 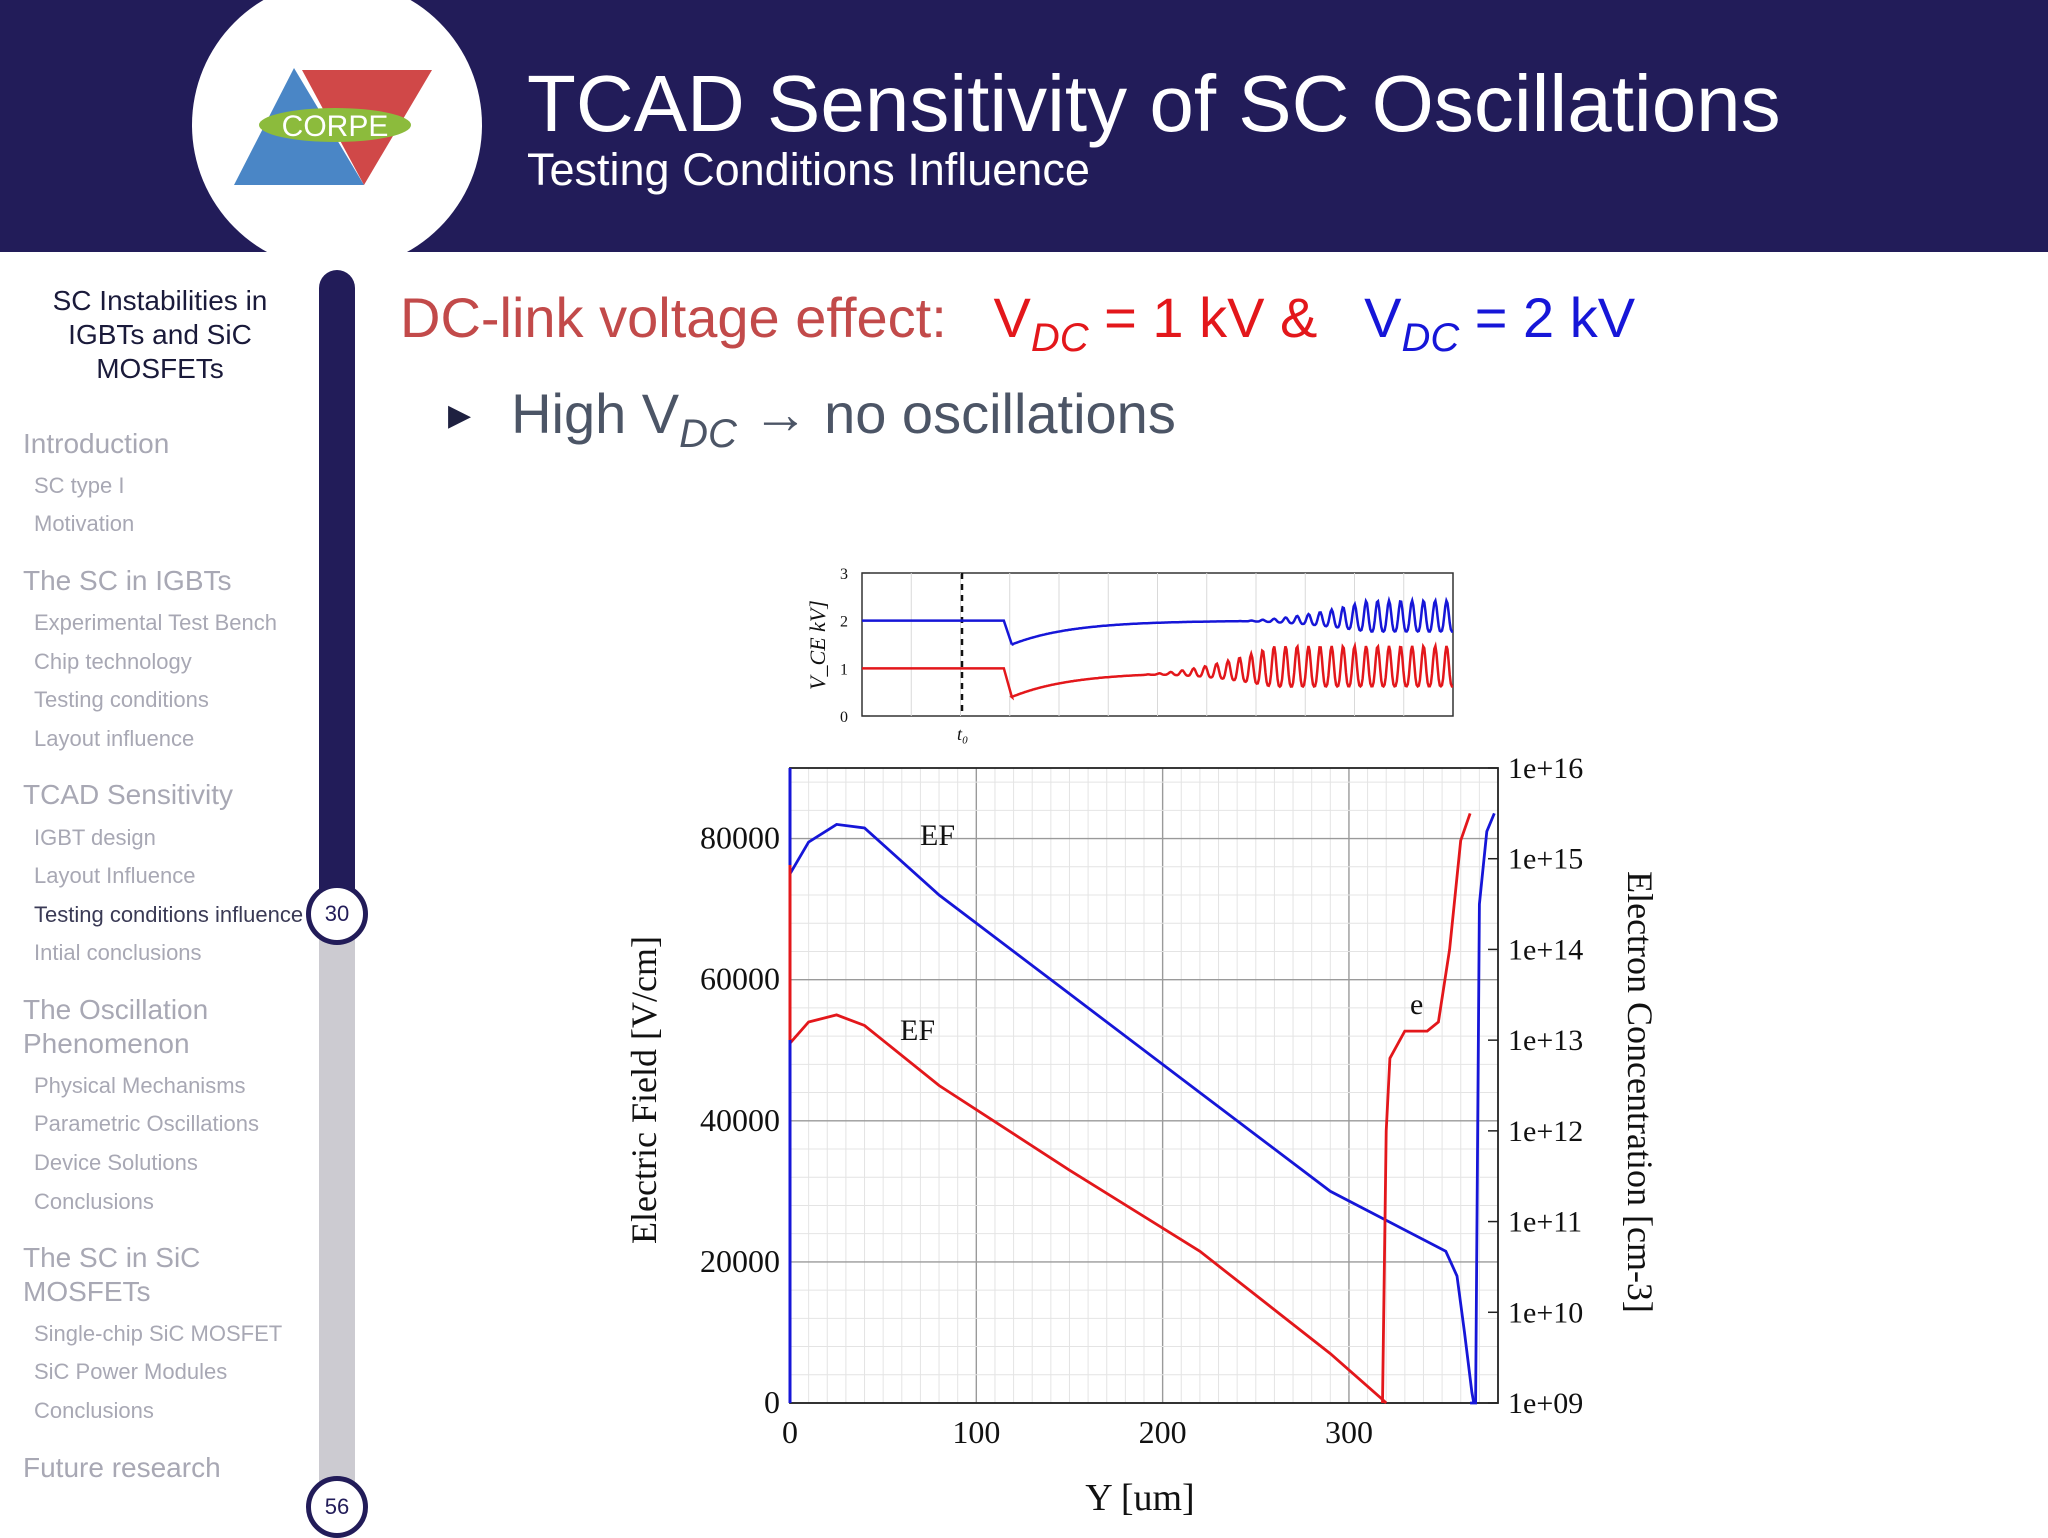 What do you see at coordinates (740, 979) in the screenshot?
I see `field-ytick-label: 60000` at bounding box center [740, 979].